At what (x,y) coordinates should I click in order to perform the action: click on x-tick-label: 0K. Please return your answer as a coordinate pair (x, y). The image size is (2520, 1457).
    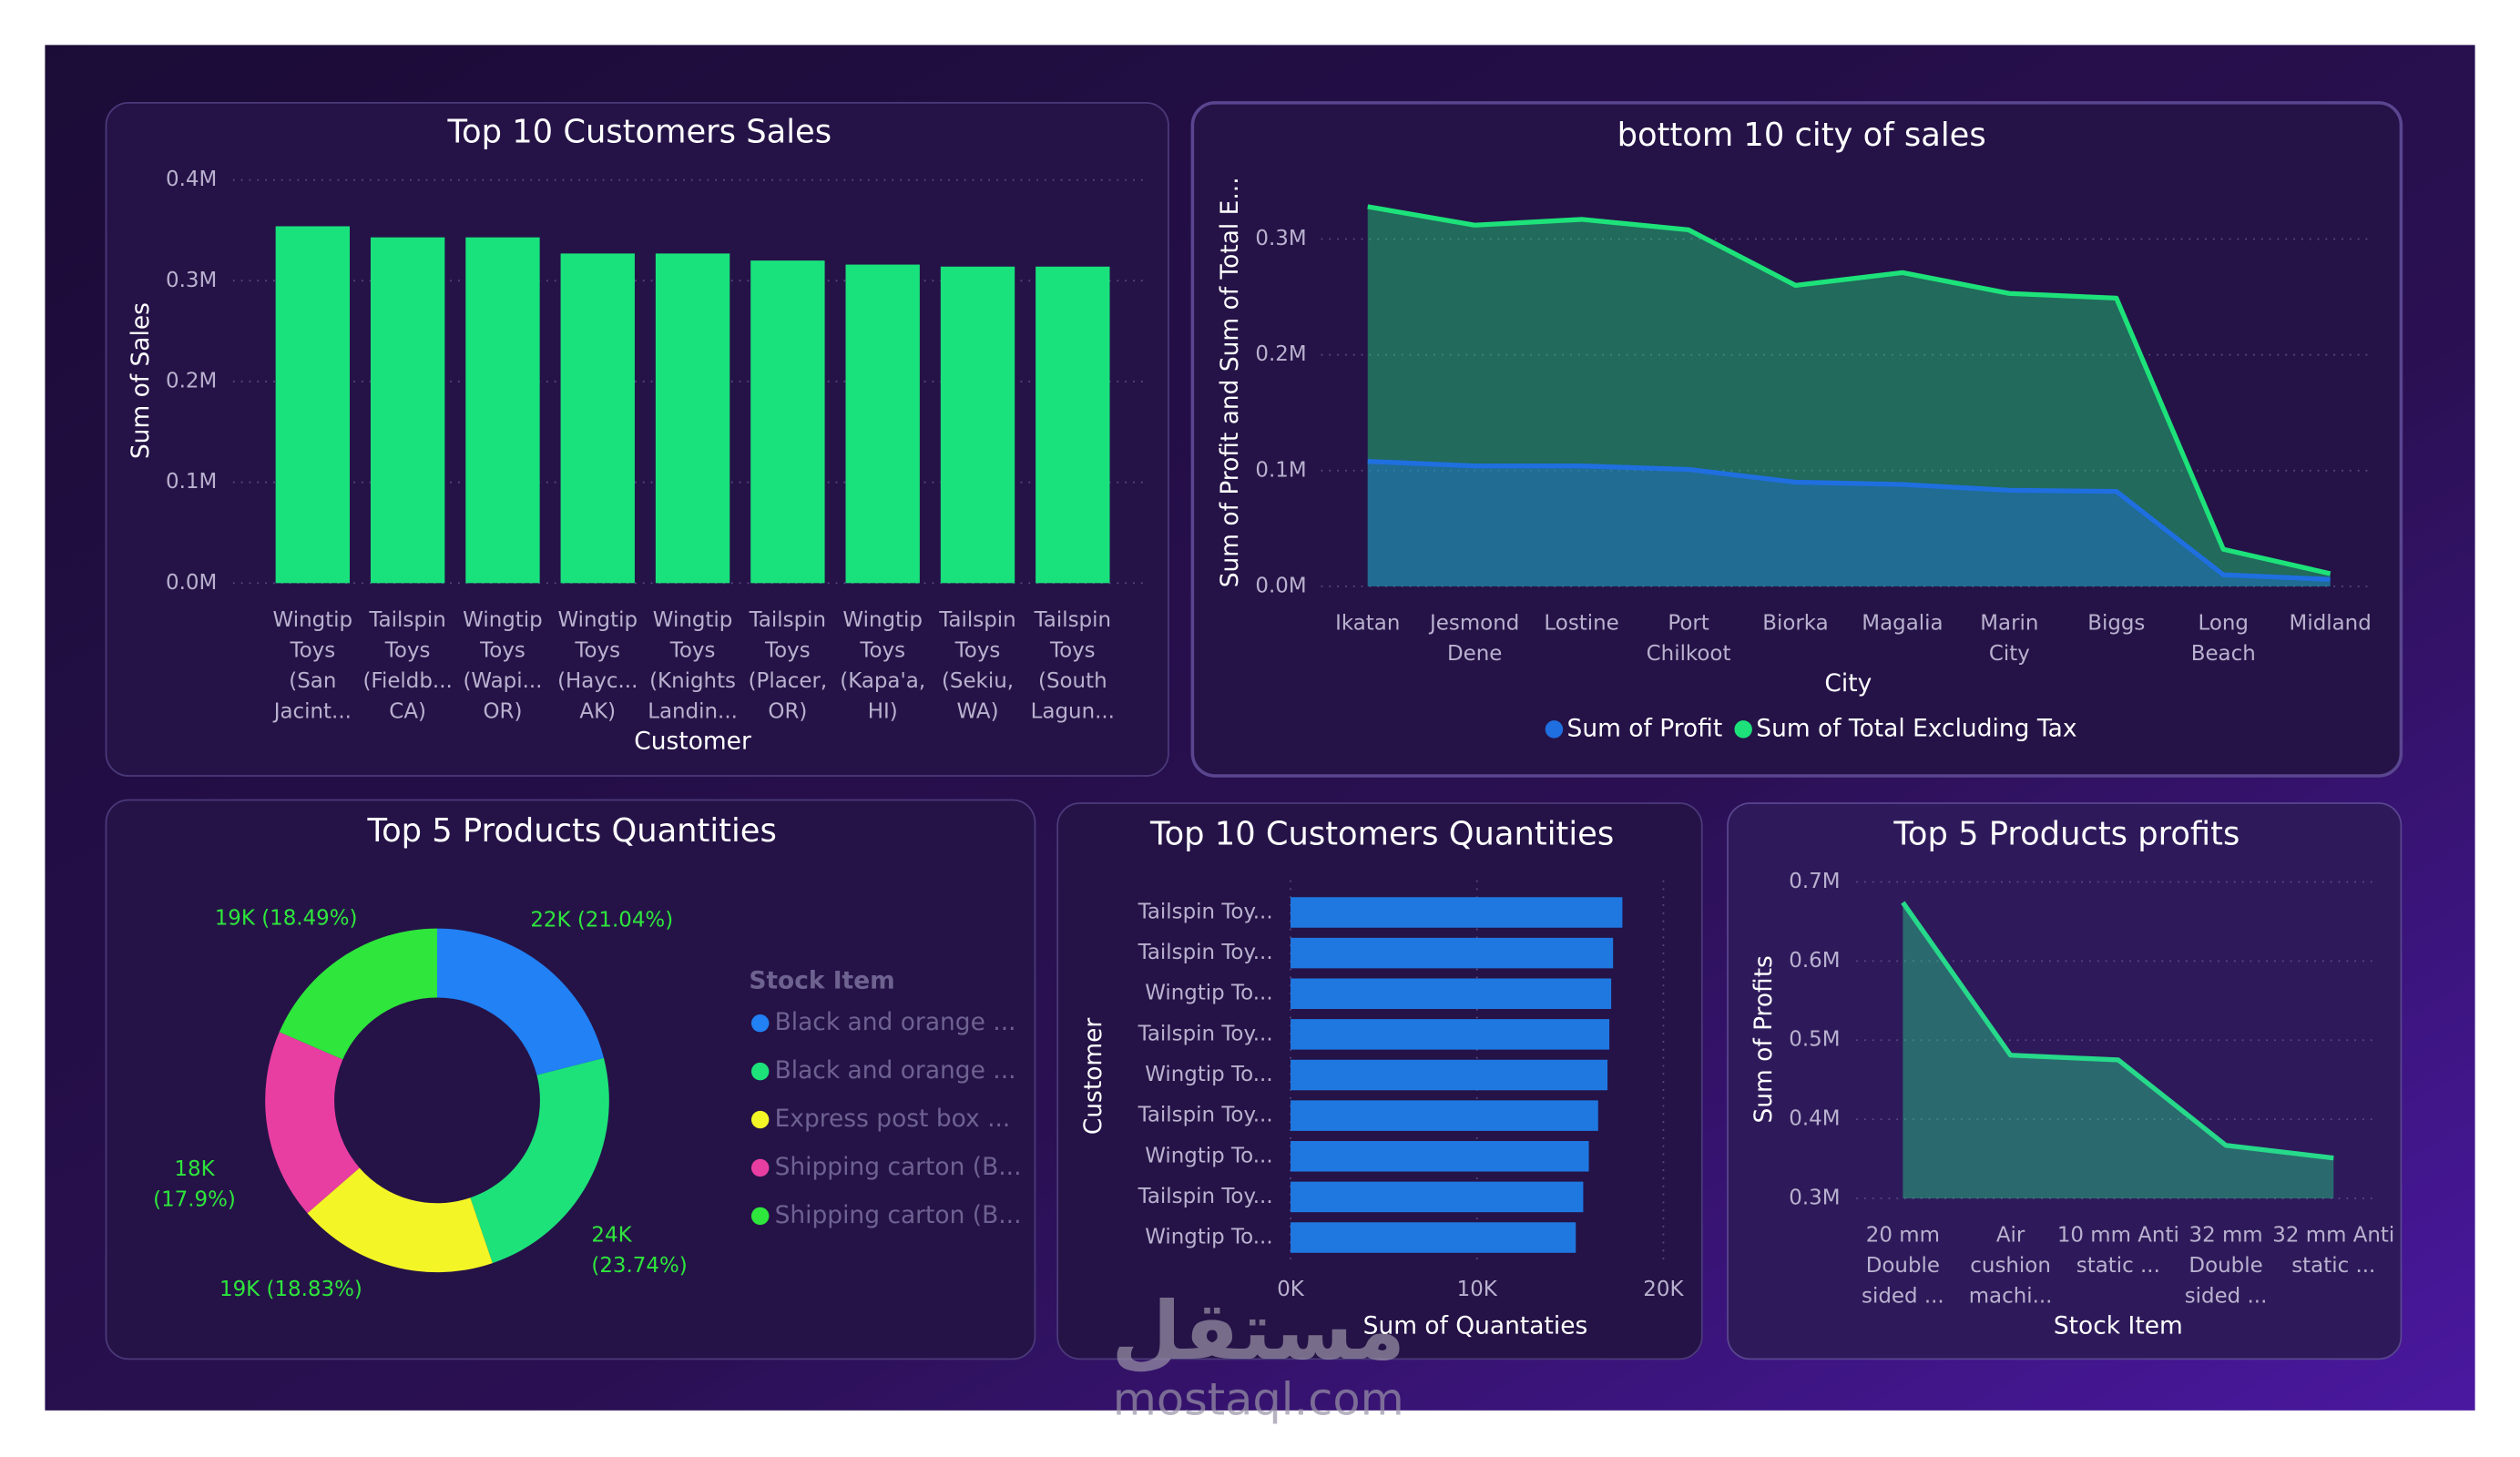
    Looking at the image, I should click on (1291, 1289).